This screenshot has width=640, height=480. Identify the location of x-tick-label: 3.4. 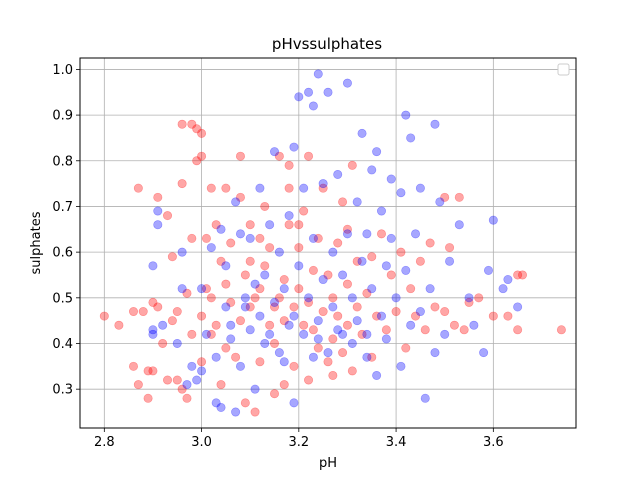
(396, 442).